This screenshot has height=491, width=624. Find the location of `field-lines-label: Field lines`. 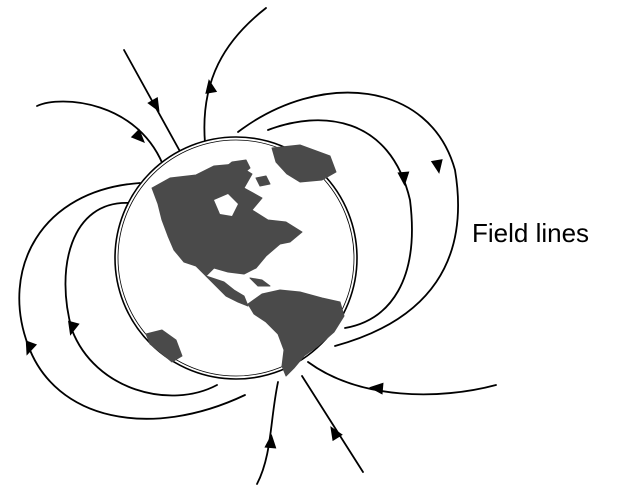

field-lines-label: Field lines is located at coordinates (531, 233).